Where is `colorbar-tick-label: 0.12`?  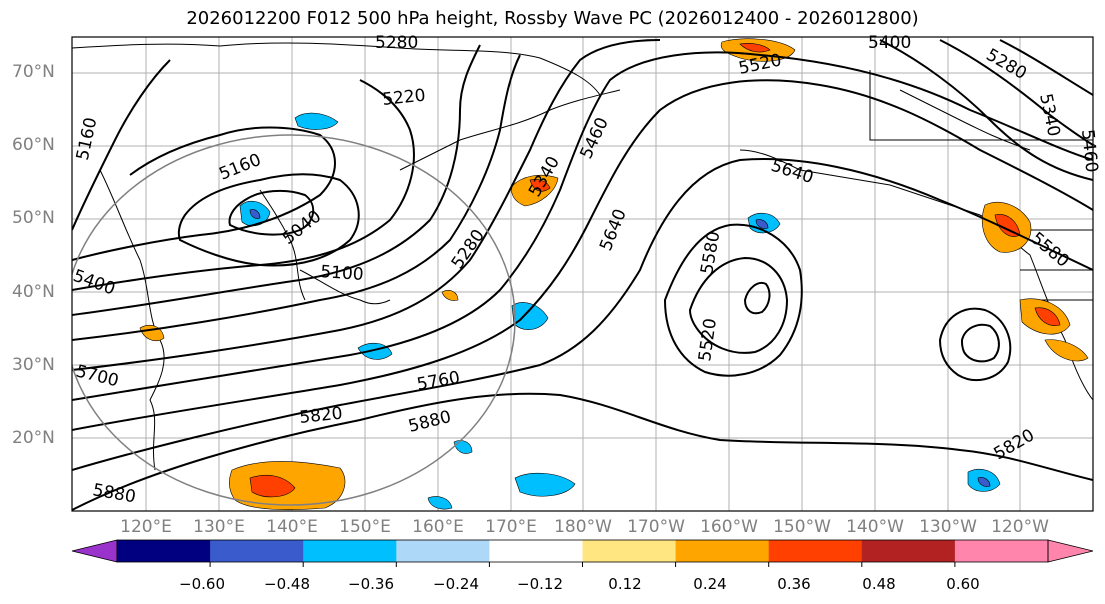 colorbar-tick-label: 0.12 is located at coordinates (625, 584).